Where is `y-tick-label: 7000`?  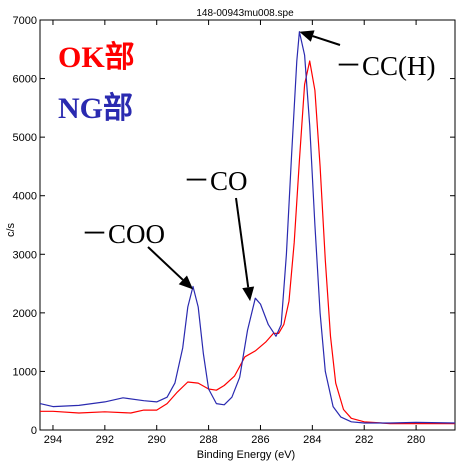
y-tick-label: 7000 is located at coordinates (25, 21).